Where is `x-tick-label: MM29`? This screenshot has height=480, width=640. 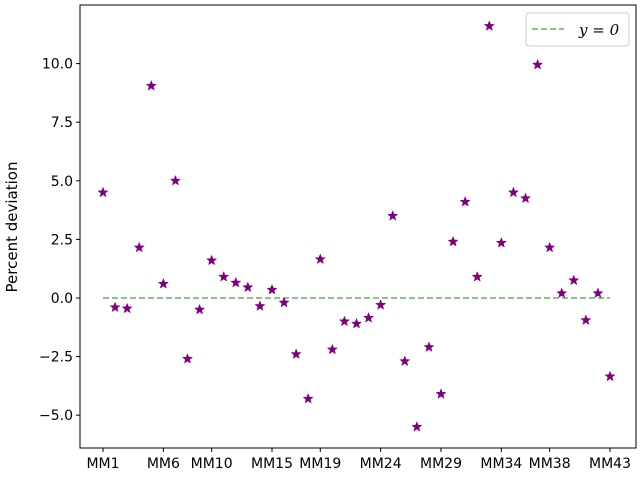 x-tick-label: MM29 is located at coordinates (441, 464).